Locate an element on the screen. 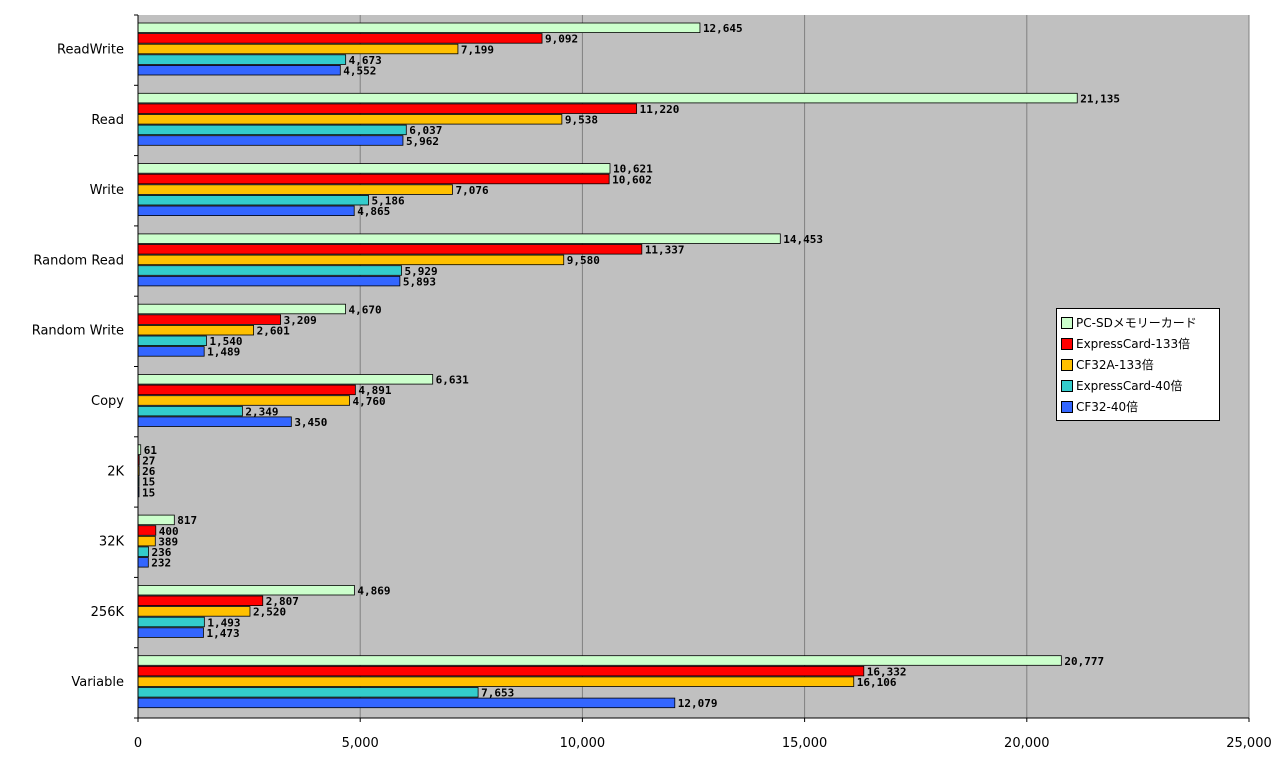 The image size is (1284, 757). category-label: ReadWrite is located at coordinates (90, 50).